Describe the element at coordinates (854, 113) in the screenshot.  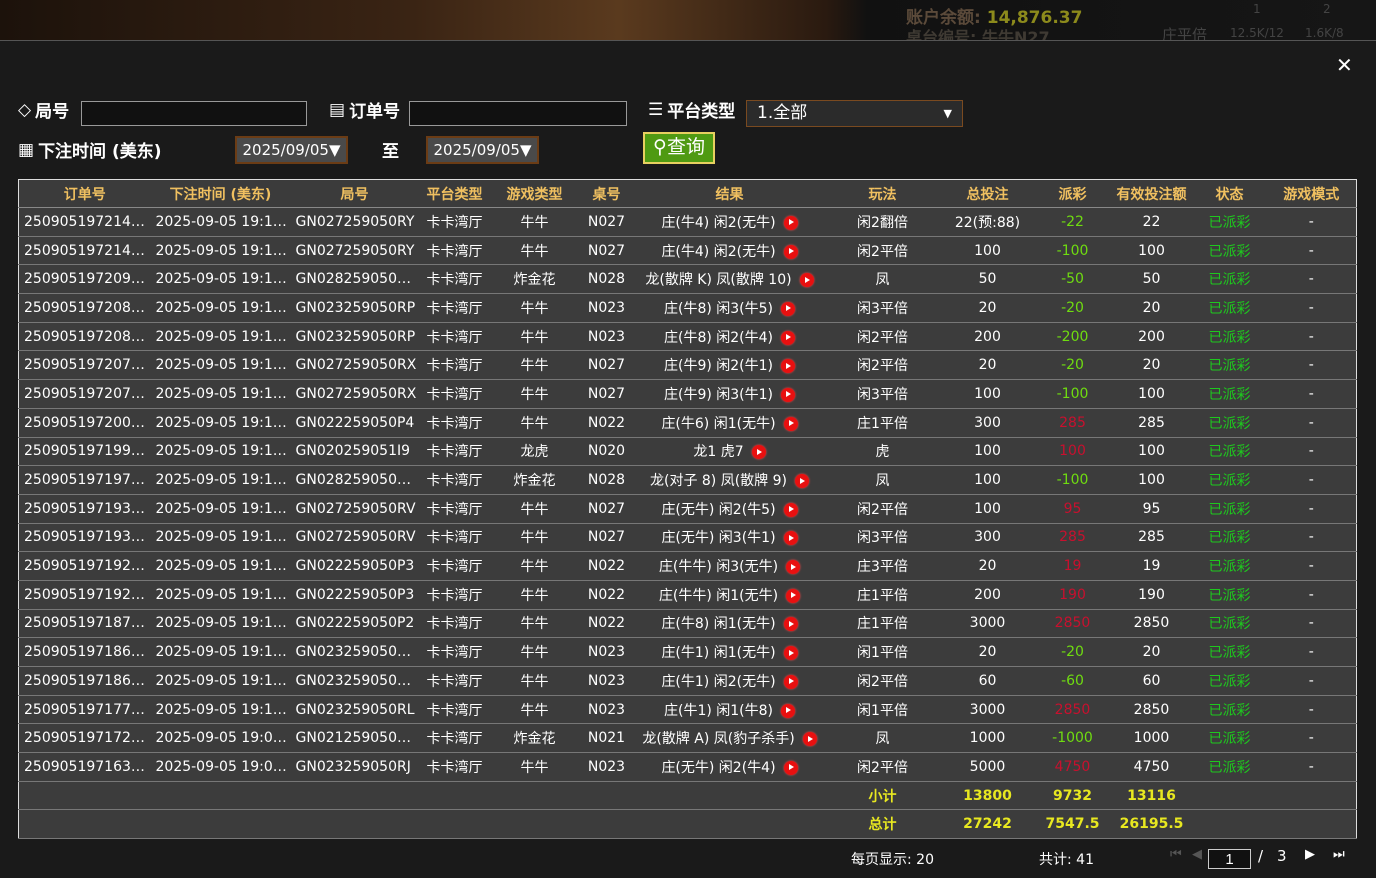
I see `platform-select: 1.全部 ▼` at that location.